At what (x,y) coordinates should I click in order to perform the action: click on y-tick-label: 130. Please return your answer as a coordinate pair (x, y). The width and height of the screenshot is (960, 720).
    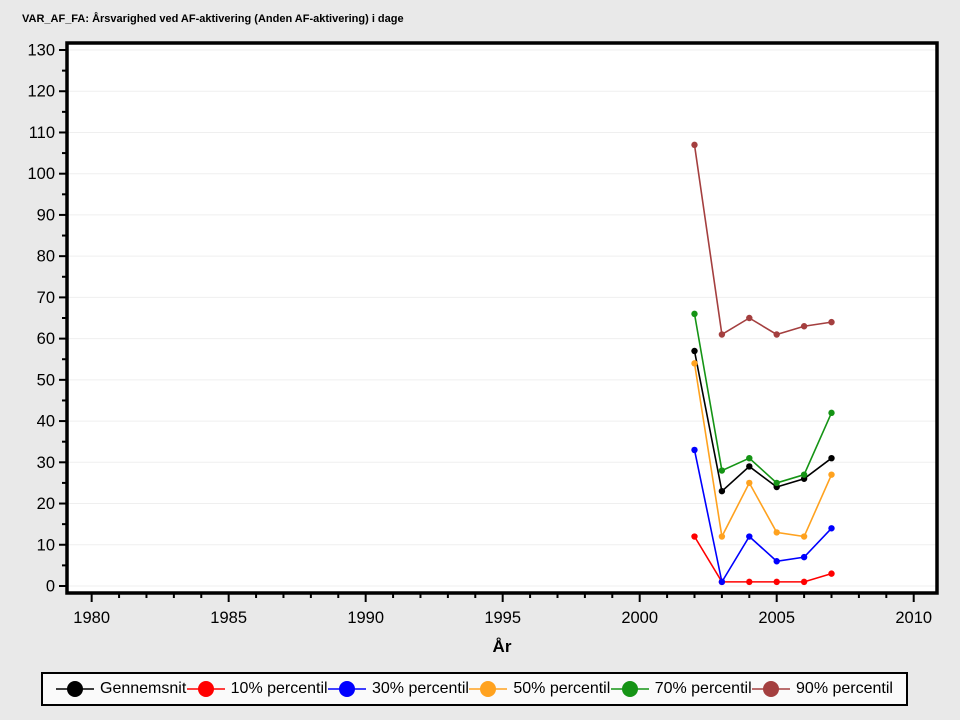
    Looking at the image, I should click on (41, 51).